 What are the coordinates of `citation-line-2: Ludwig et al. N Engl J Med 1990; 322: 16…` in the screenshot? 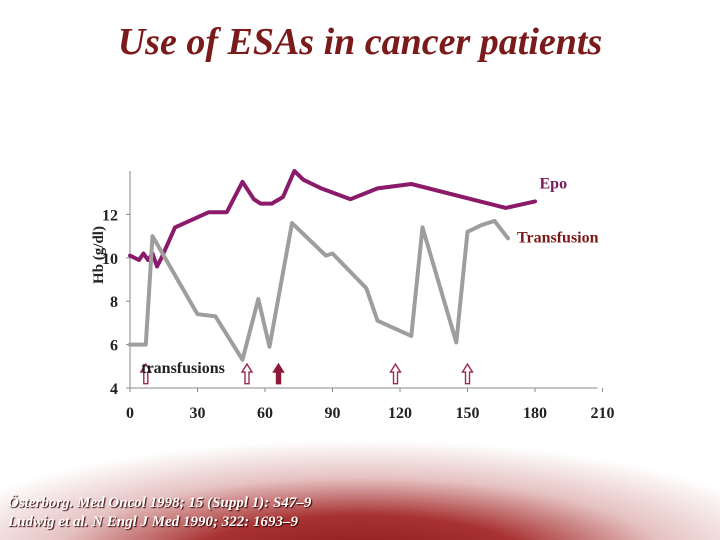 It's located at (153, 522).